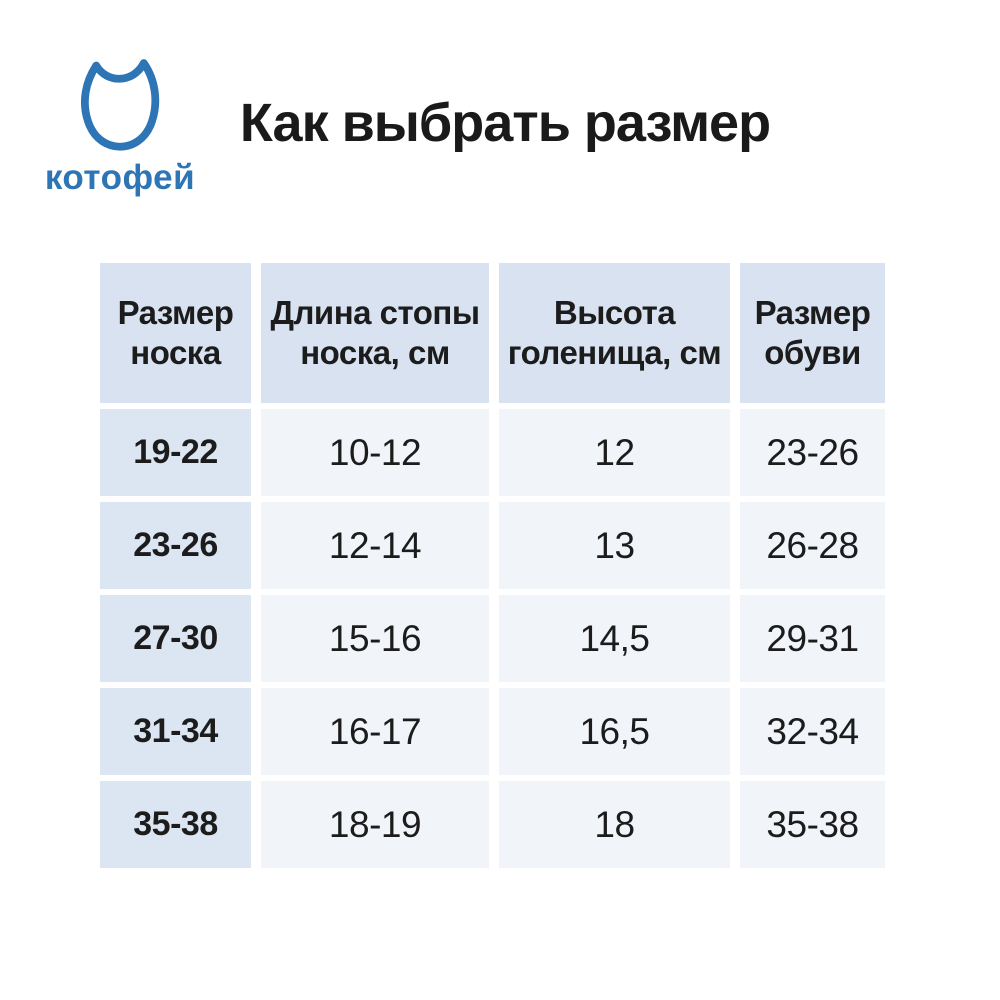 This screenshot has width=1000, height=1000. I want to click on data-cell: 23-26, so click(812, 452).